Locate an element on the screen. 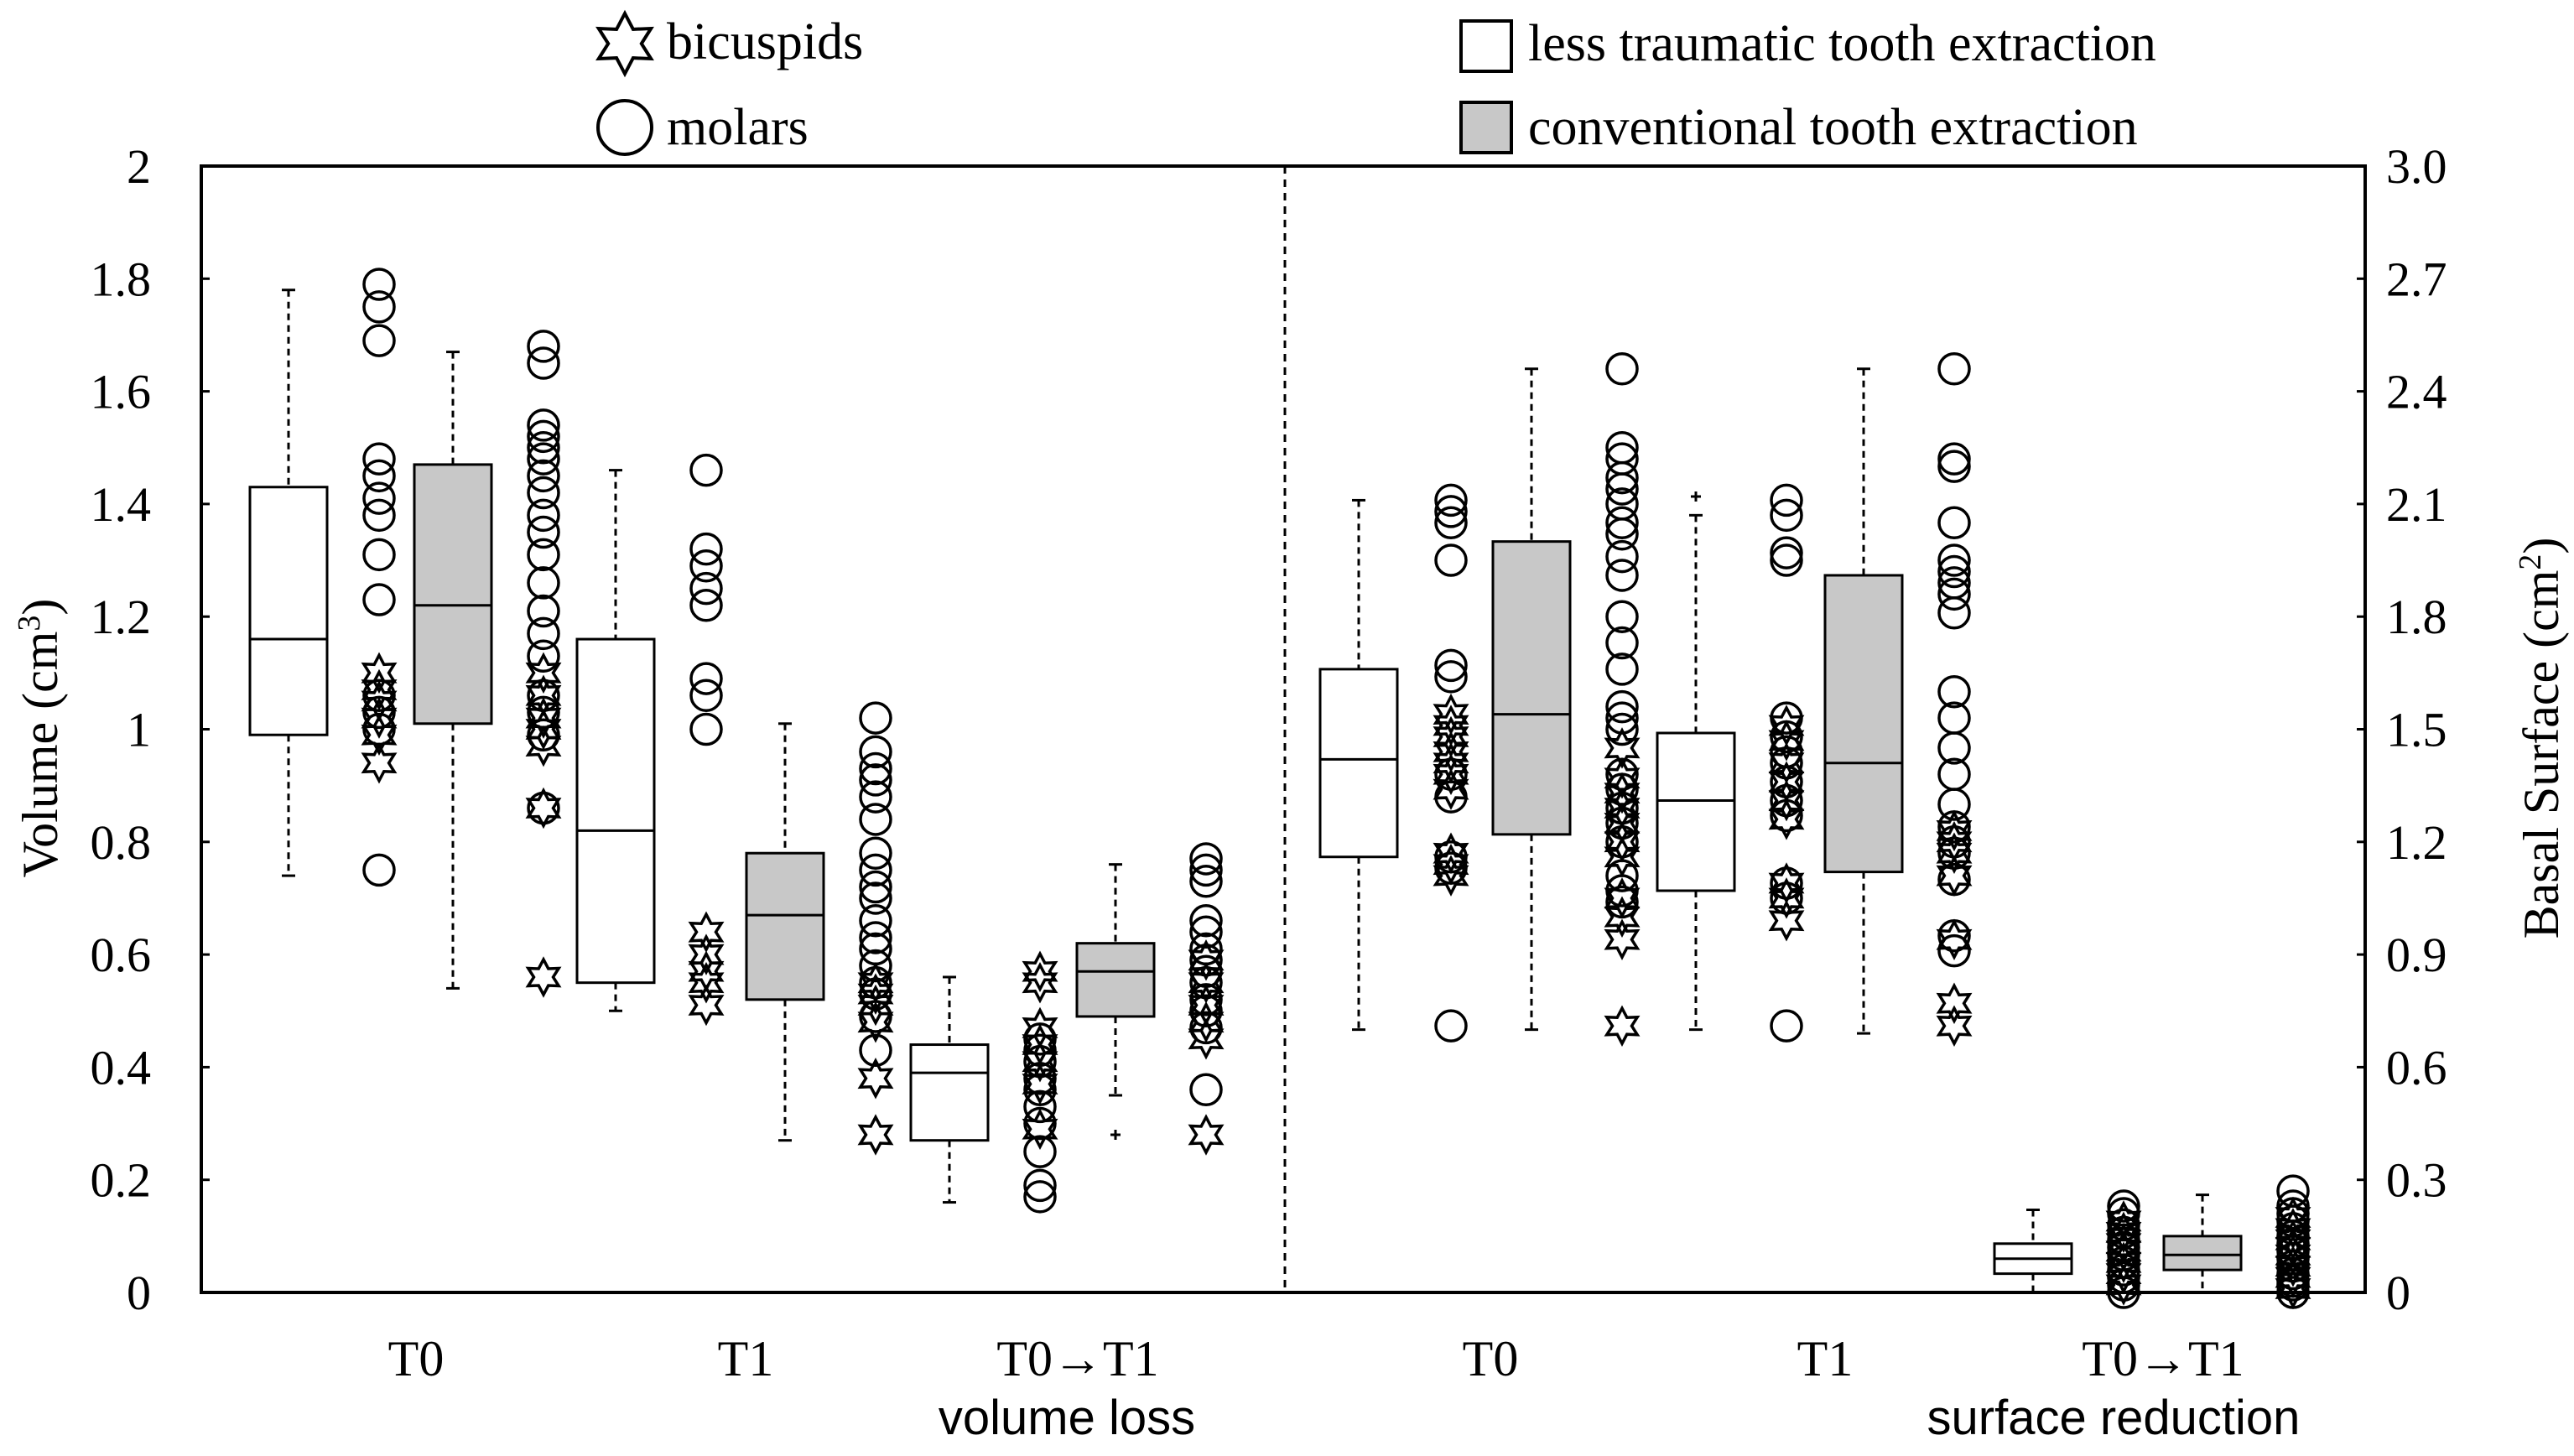  x-group-label: T1 is located at coordinates (746, 1358).